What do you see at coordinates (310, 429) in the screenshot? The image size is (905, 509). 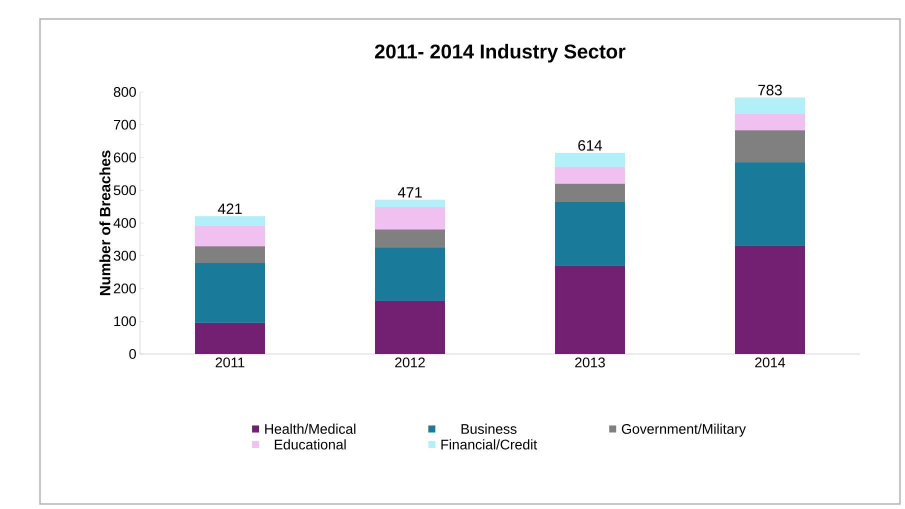 I see `legend-label: Health/Medical` at bounding box center [310, 429].